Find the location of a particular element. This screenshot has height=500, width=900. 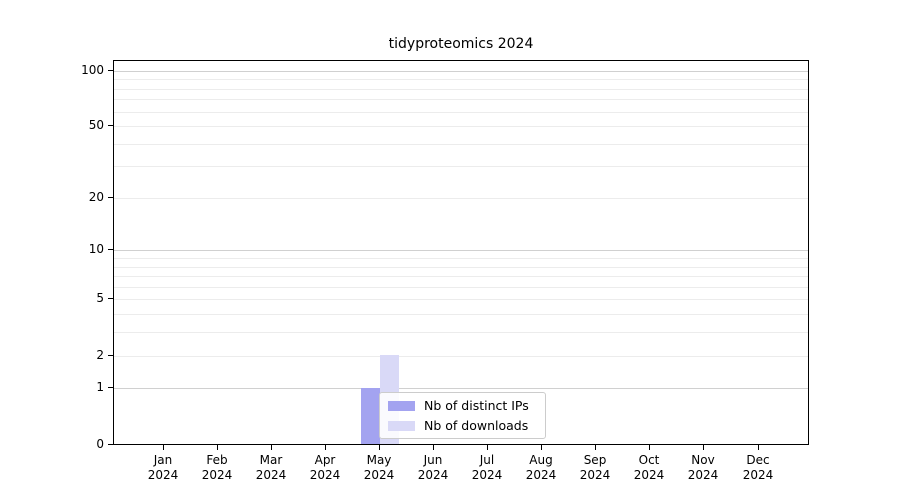

legend-entry: Nb of distinct IPs is located at coordinates (462, 405).